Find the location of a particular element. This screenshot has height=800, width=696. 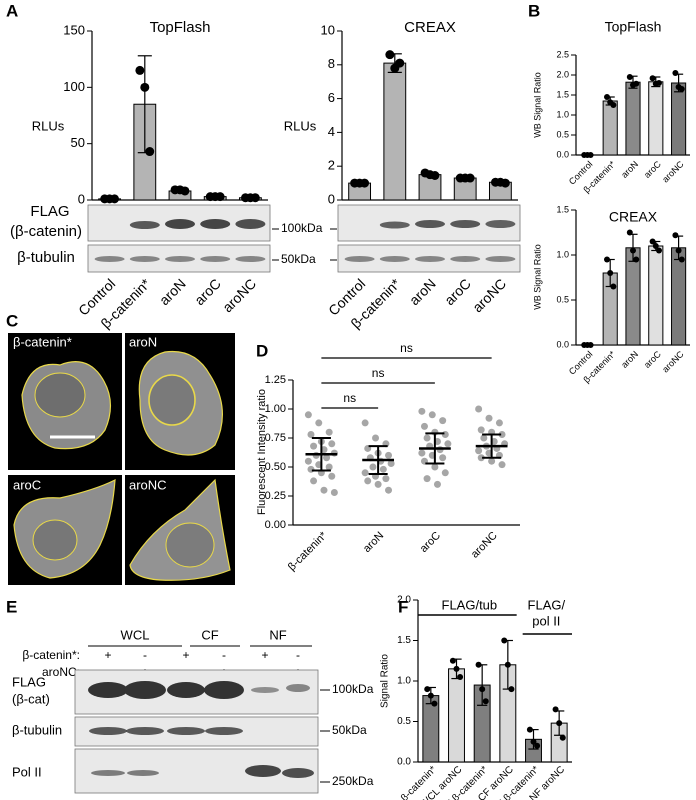

micrograph-label: aroN is located at coordinates (143, 341).